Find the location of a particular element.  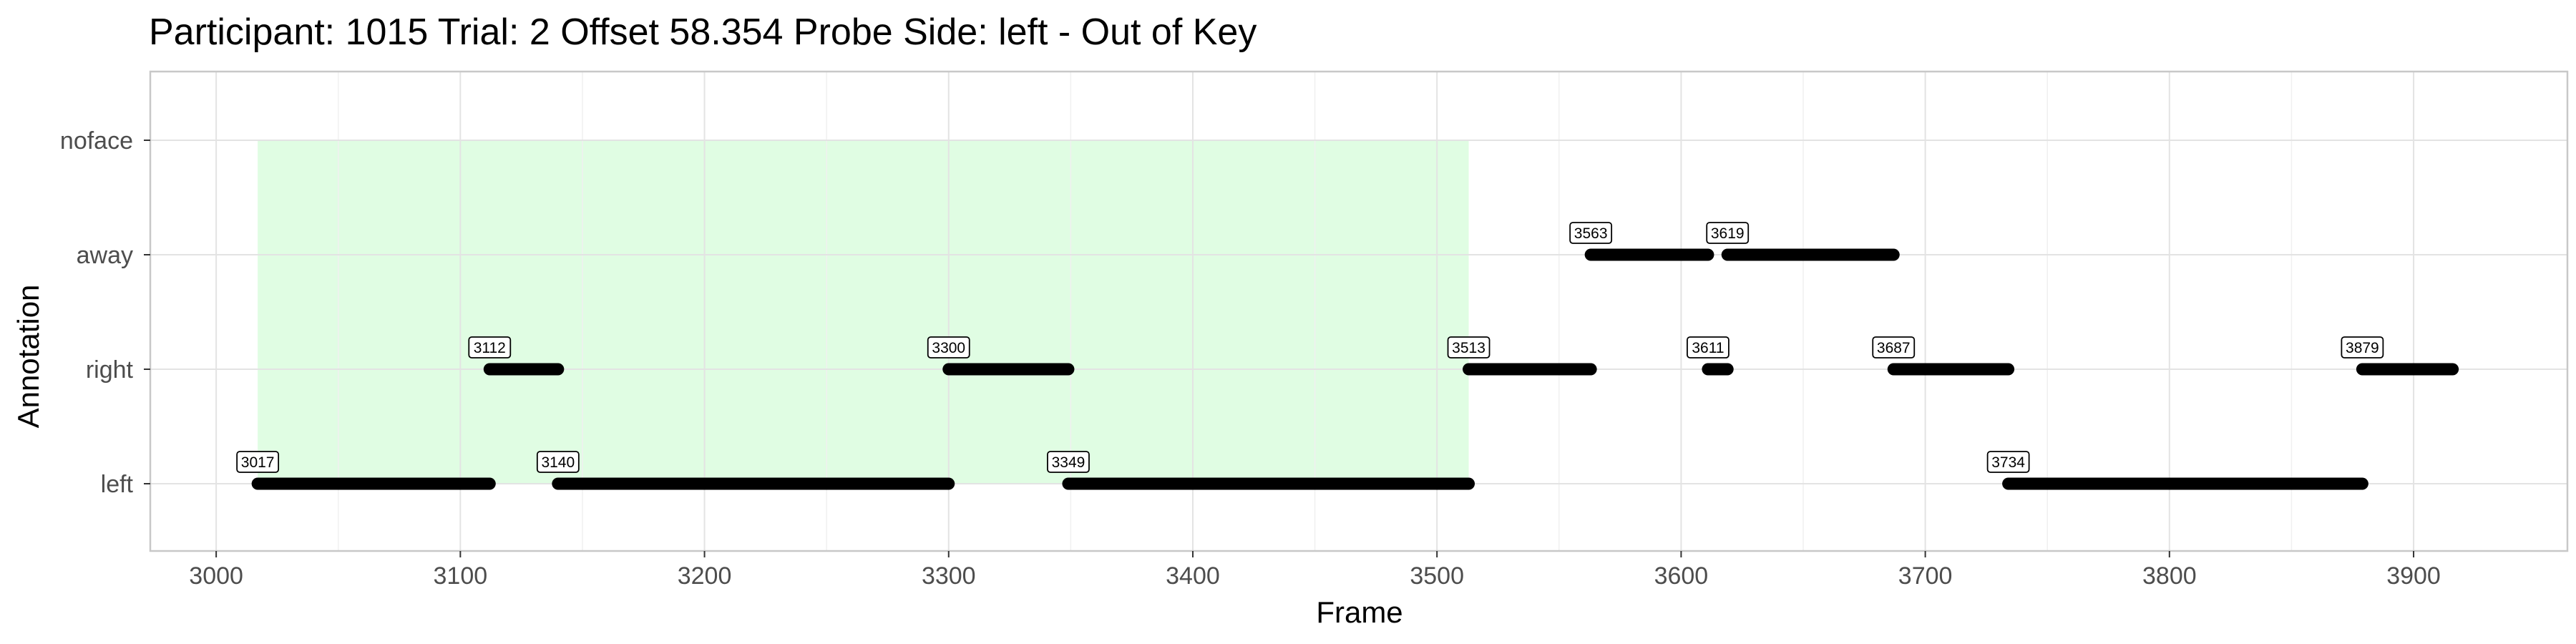

segment-label-text: 3140 is located at coordinates (558, 462).